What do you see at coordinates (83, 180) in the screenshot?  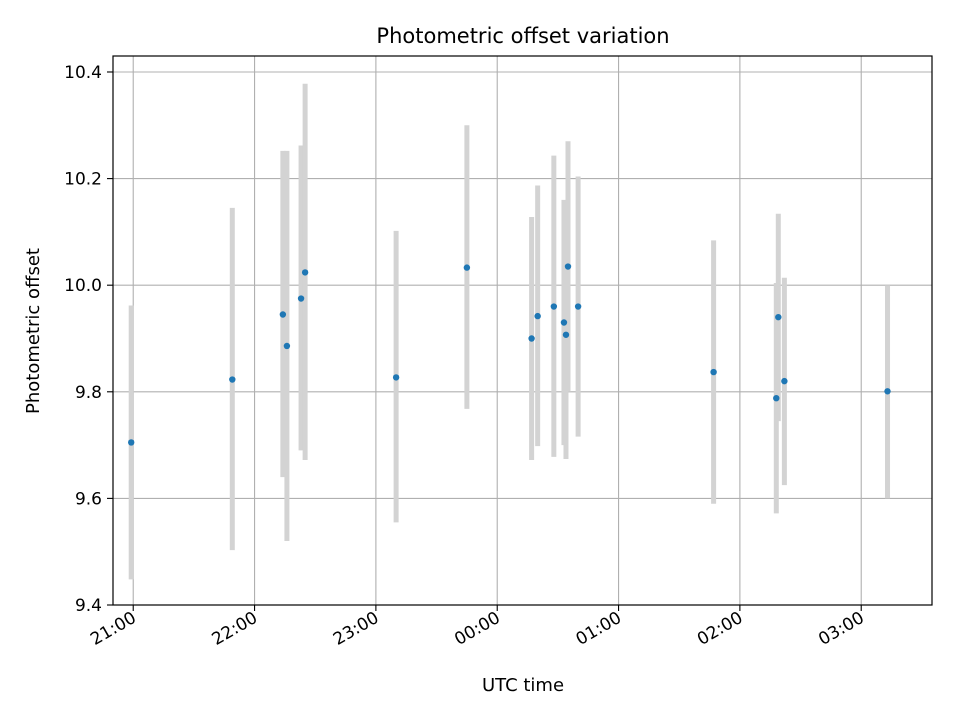 I see `y-tick-label: 10.2` at bounding box center [83, 180].